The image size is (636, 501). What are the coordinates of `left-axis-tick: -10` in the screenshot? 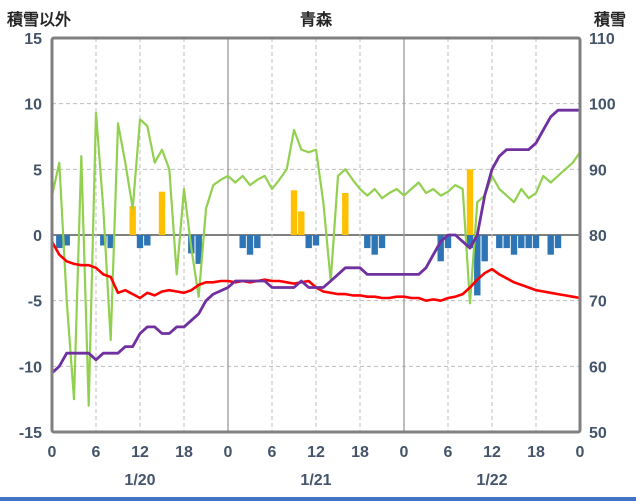 It's located at (30, 367).